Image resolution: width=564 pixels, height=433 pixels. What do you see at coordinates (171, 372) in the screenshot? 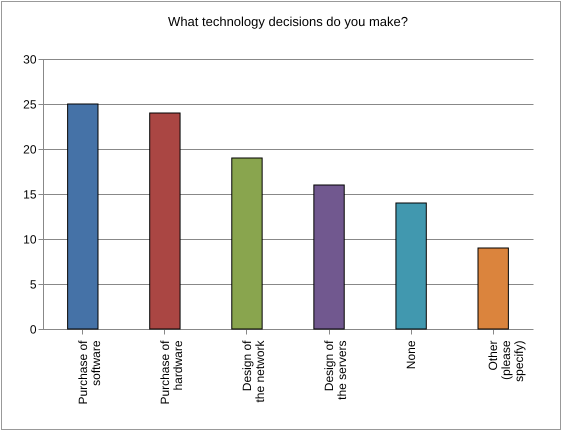
I see `x-tick-label: Purchase of hardware` at bounding box center [171, 372].